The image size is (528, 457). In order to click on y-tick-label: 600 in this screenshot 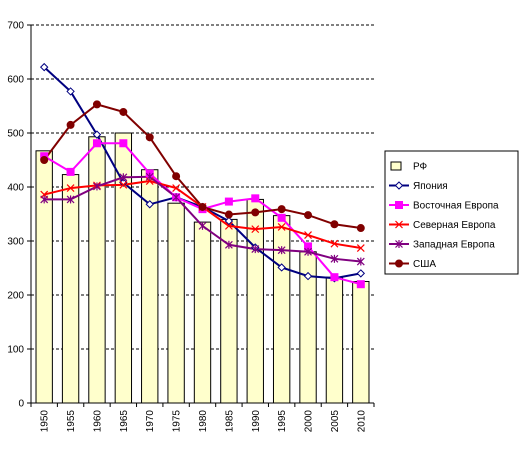, I will do `click(15, 80)`.